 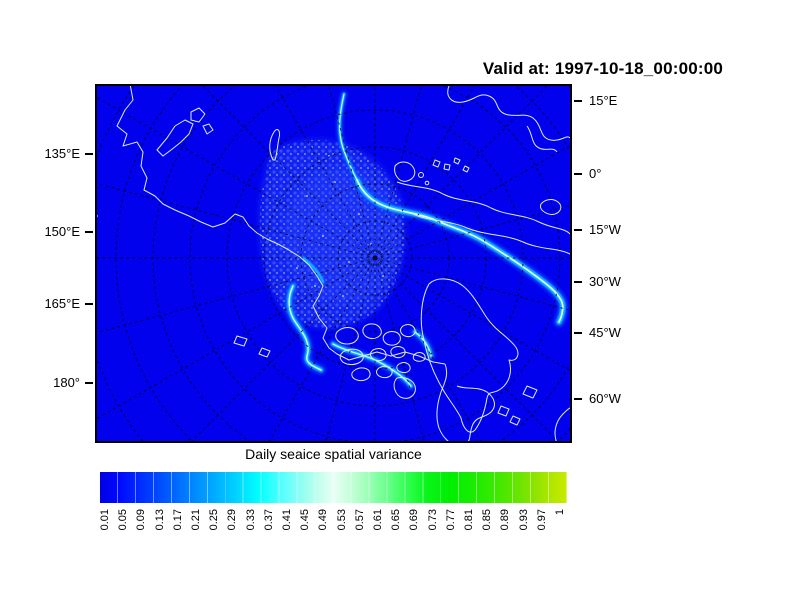 What do you see at coordinates (505, 520) in the screenshot?
I see `colorbar-tick-label: 0.89` at bounding box center [505, 520].